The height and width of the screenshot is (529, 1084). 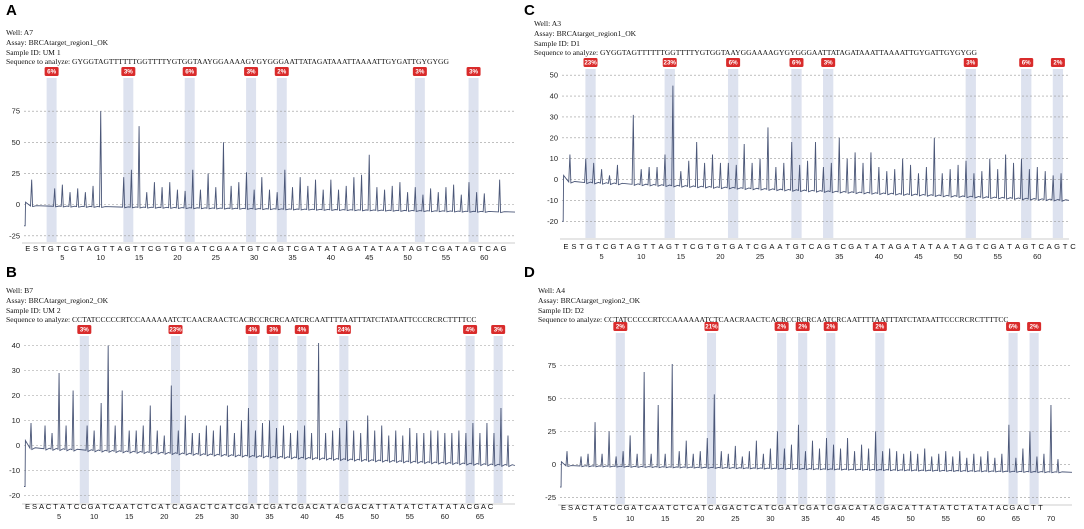 I want to click on methylation-percent-label: 6%, so click(x=796, y=63).